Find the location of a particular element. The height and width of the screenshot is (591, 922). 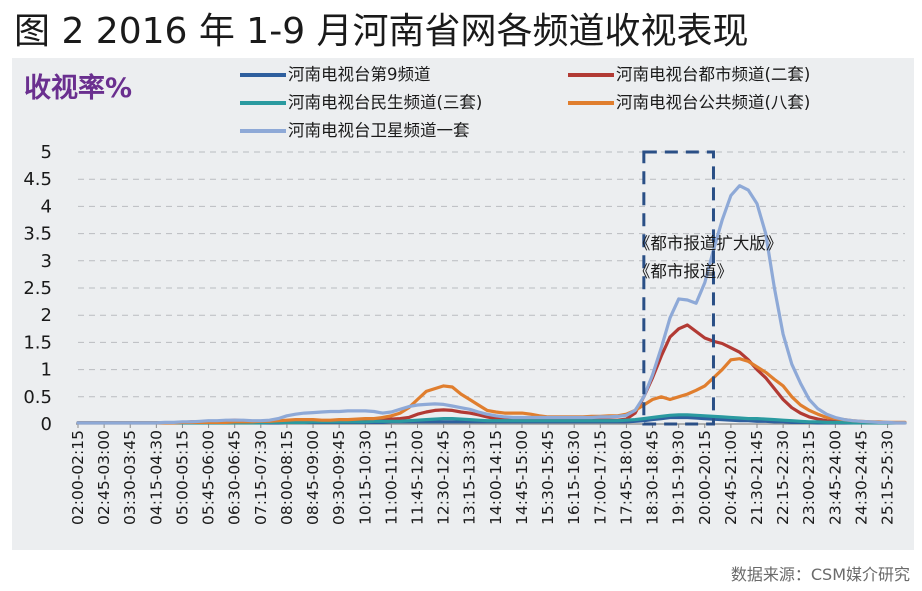

legend-label-1: 河南电视台第9频道 is located at coordinates (359, 74).